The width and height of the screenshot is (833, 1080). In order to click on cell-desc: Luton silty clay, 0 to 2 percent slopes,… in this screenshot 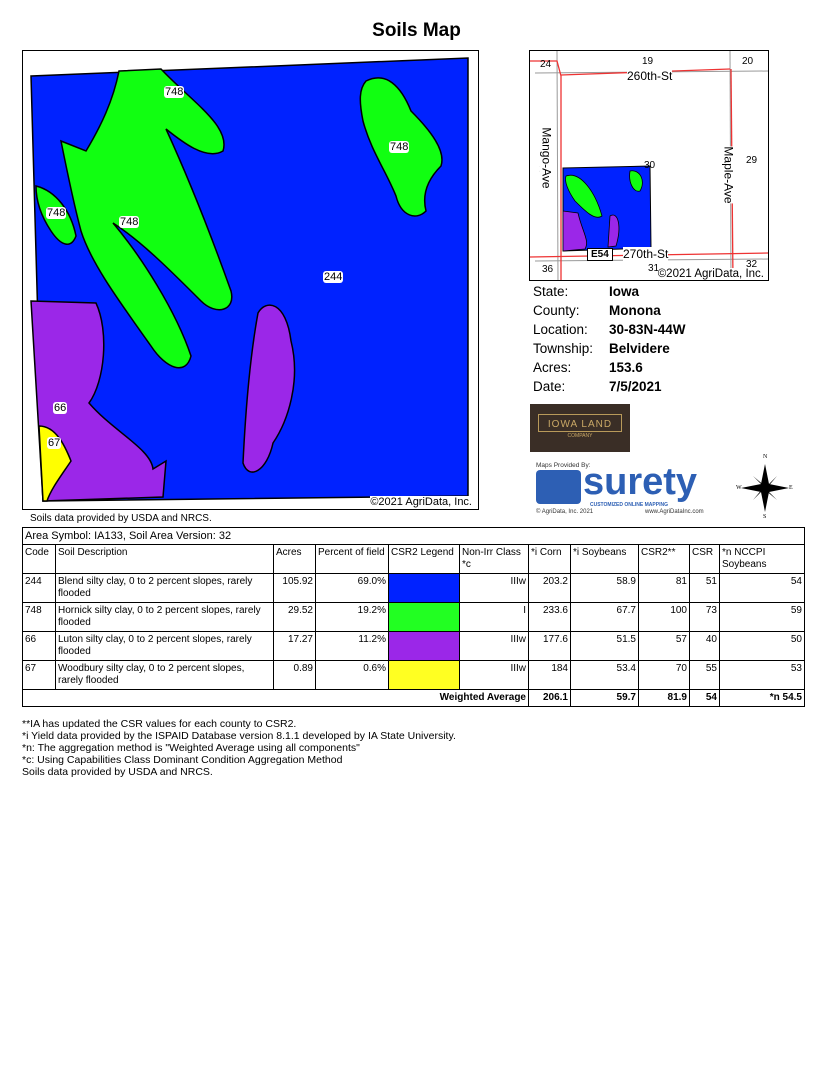, I will do `click(164, 646)`.